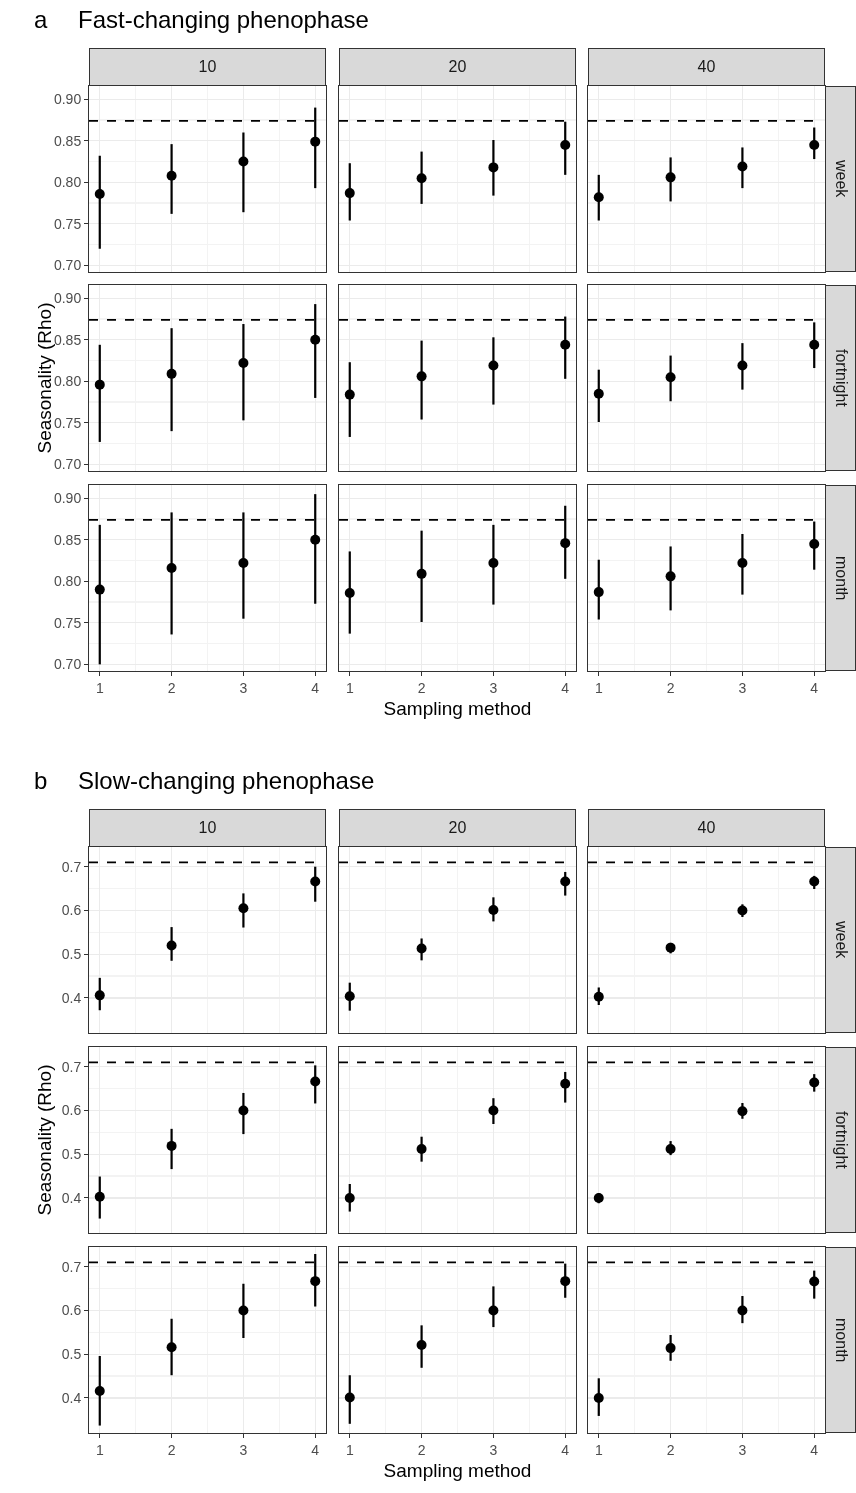 The width and height of the screenshot is (856, 1493). What do you see at coordinates (226, 781) in the screenshot?
I see `text: Slow-changing phenophase` at bounding box center [226, 781].